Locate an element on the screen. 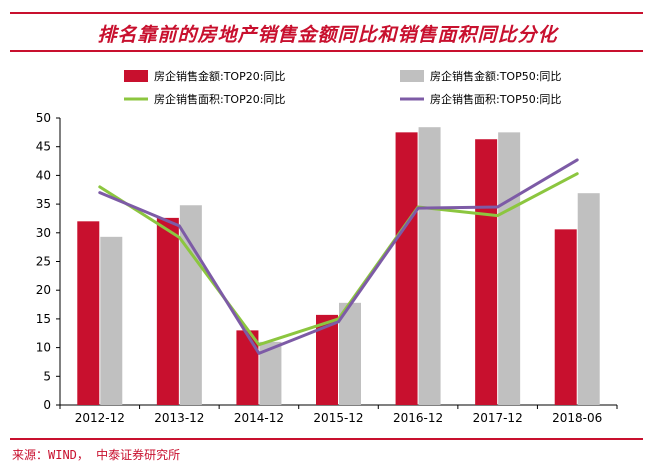  y-tick-label: 25 is located at coordinates (43, 262).